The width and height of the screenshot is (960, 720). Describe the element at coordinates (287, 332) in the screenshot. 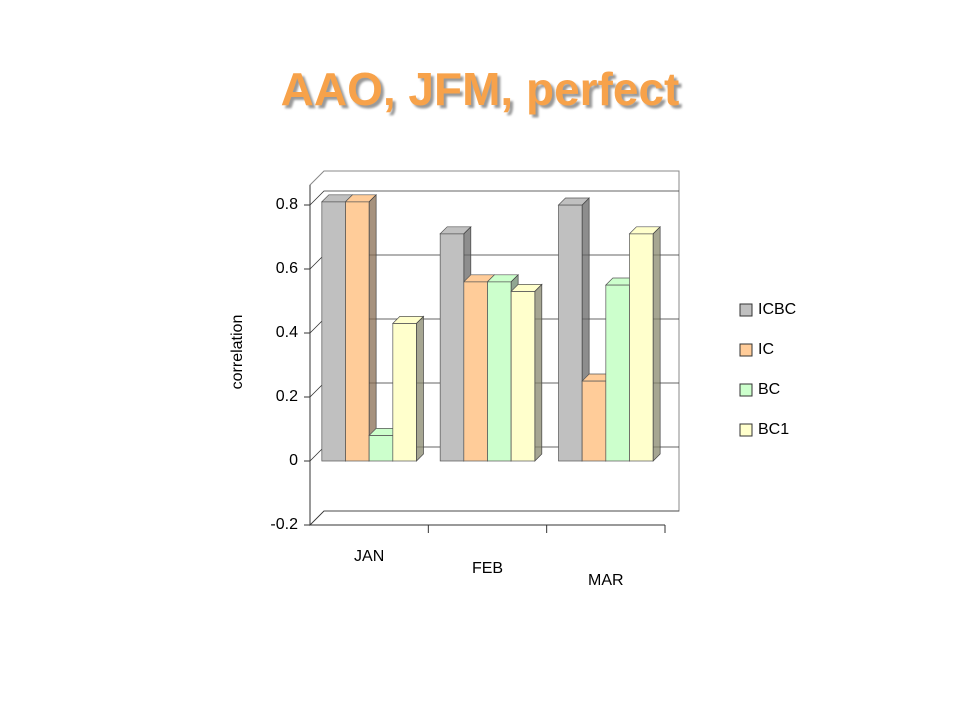

I see `y-tick-label: 0.4` at that location.